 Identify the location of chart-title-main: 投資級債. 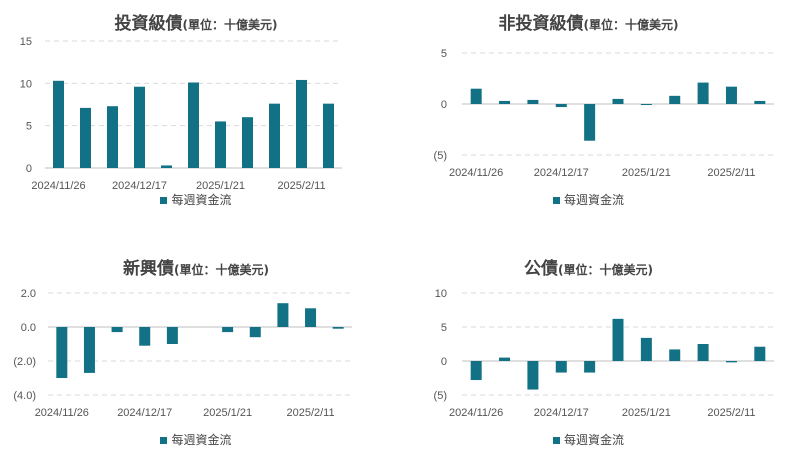
(148, 24).